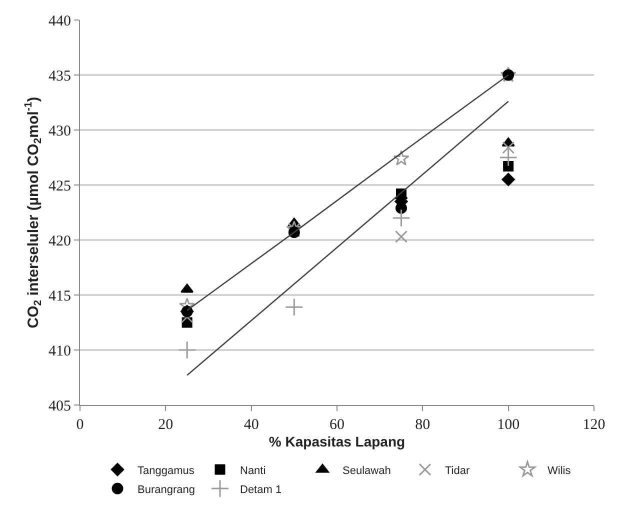 The height and width of the screenshot is (515, 619). Describe the element at coordinates (59, 21) in the screenshot. I see `y-tick-label: 440` at that location.